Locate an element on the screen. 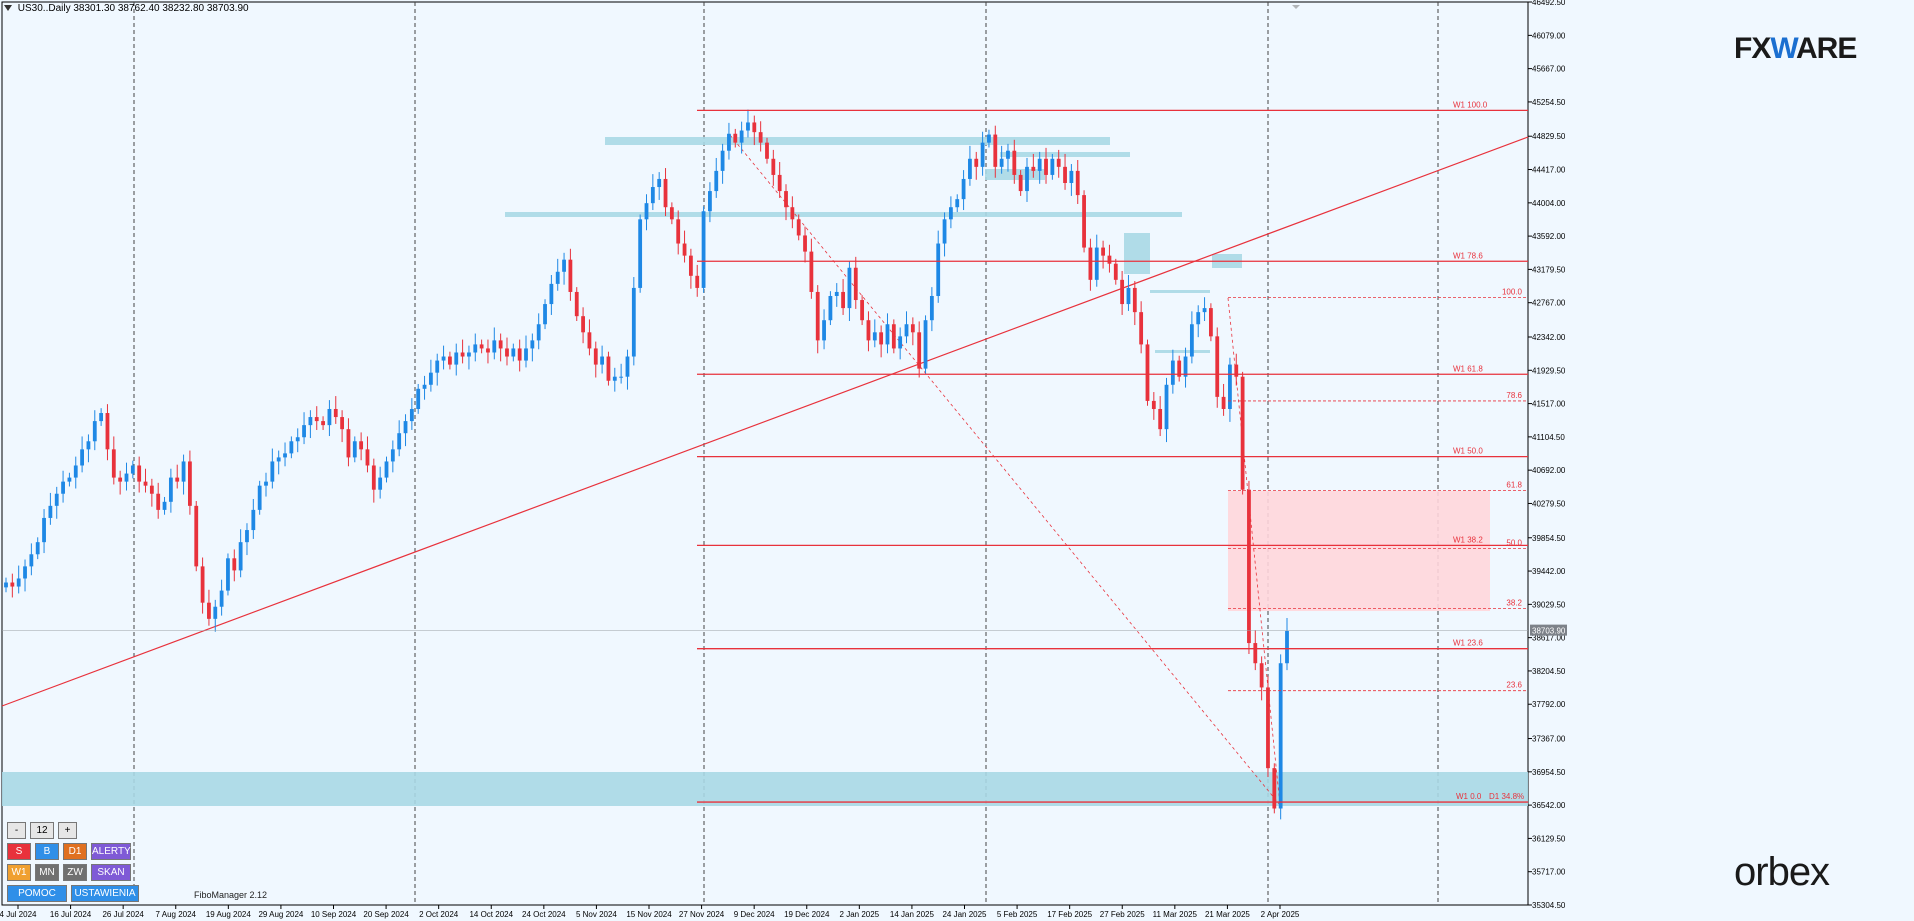 This screenshot has width=1914, height=921. date-label: 2 Apr 2025 is located at coordinates (1280, 914).